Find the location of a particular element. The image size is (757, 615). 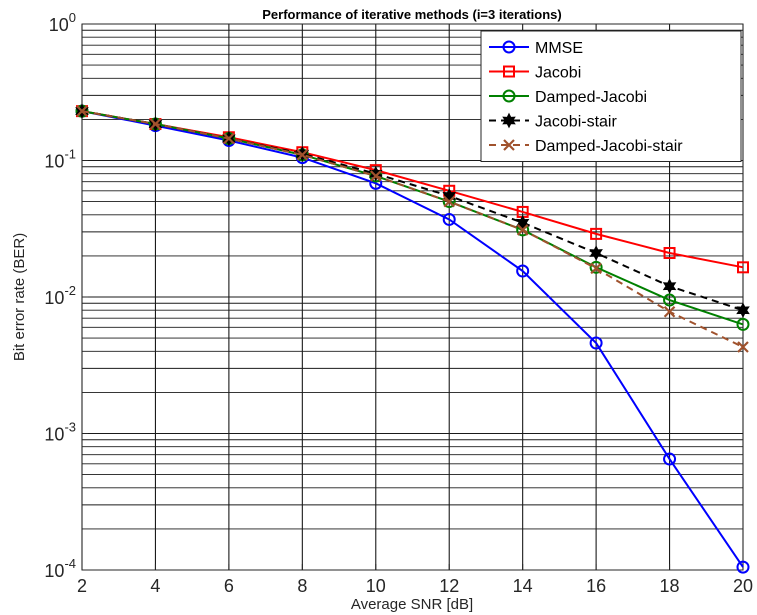

x-tick-label: 6 is located at coordinates (229, 586).